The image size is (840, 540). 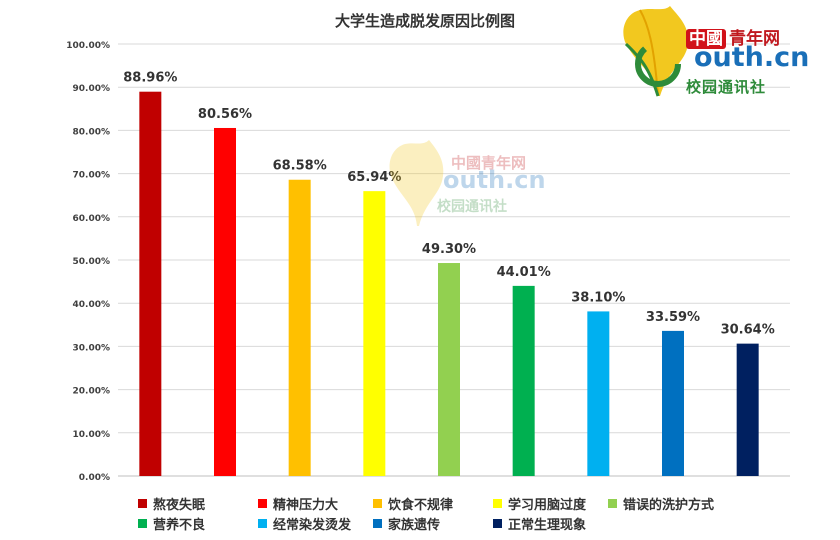 I want to click on data-label: 68.58%, so click(x=300, y=166).